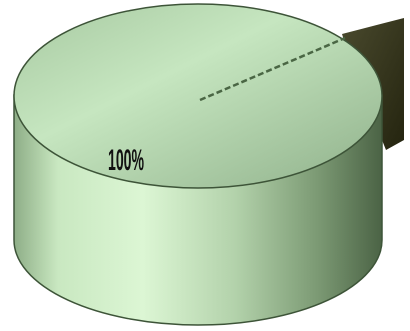 The width and height of the screenshot is (410, 331). Describe the element at coordinates (126, 160) in the screenshot. I see `data-label: 100%` at that location.